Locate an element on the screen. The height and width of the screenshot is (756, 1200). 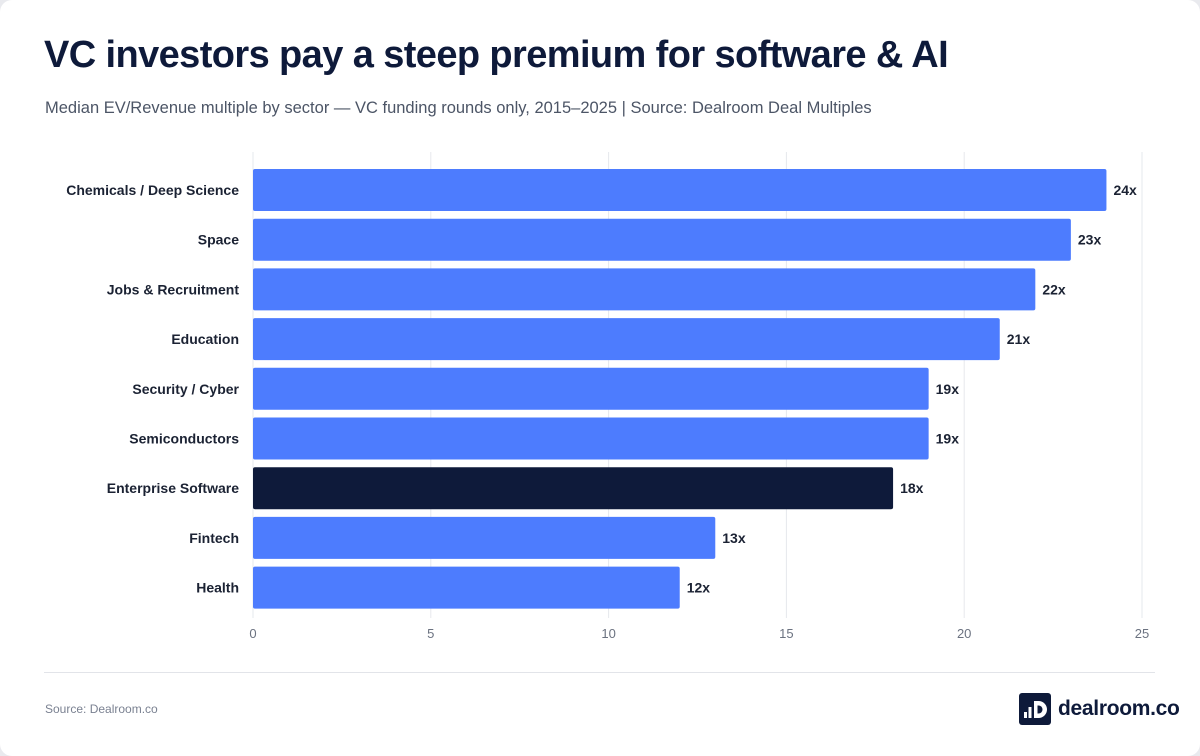
footer-divider is located at coordinates (599, 672).